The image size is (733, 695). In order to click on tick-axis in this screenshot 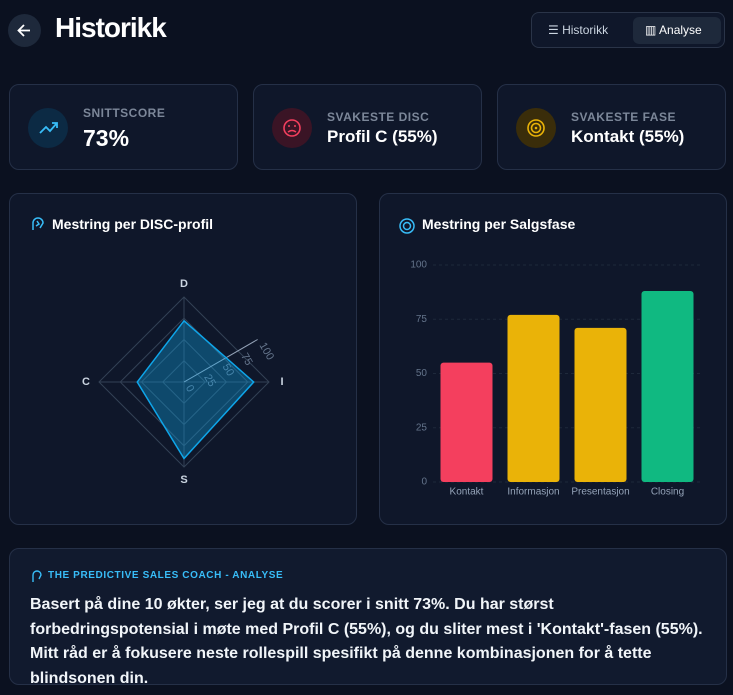, I will do `click(220, 361)`.